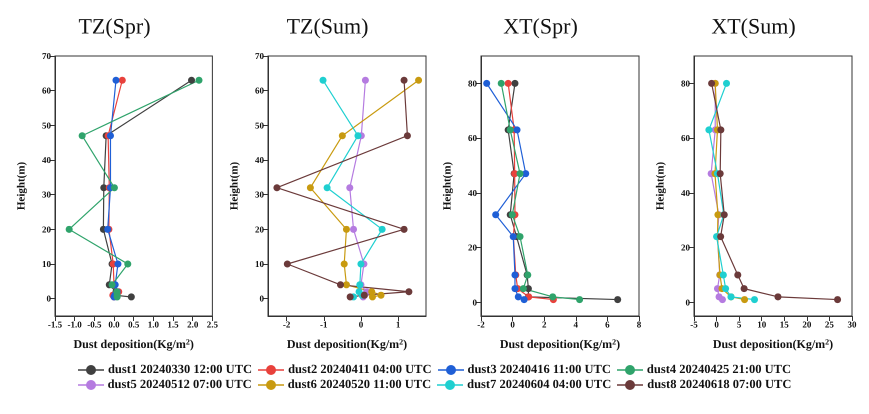 The height and width of the screenshot is (414, 869). I want to click on x-tick-label: 0.5, so click(134, 325).